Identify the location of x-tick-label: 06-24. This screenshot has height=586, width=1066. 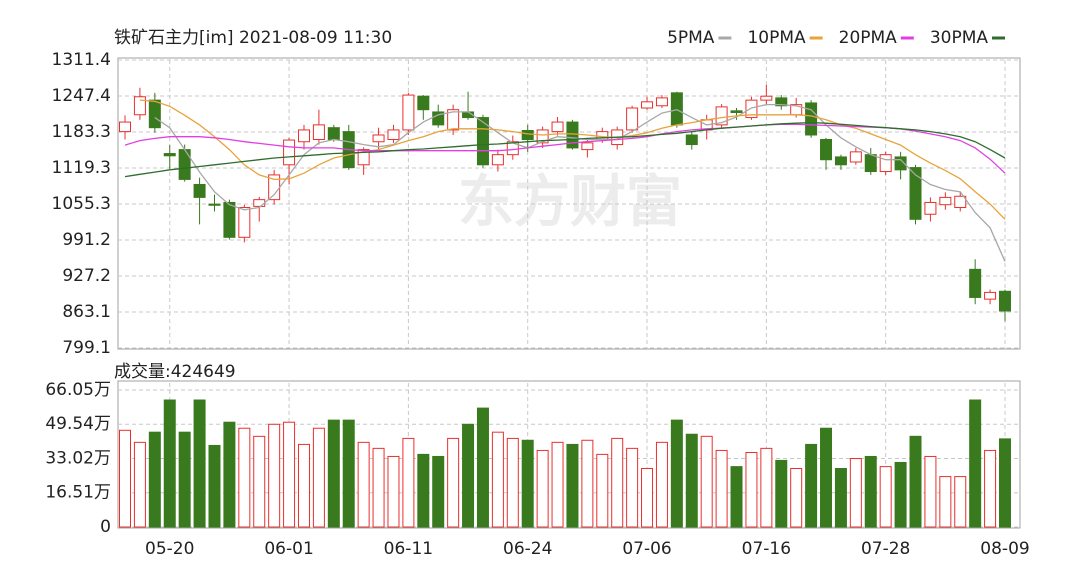
(527, 549).